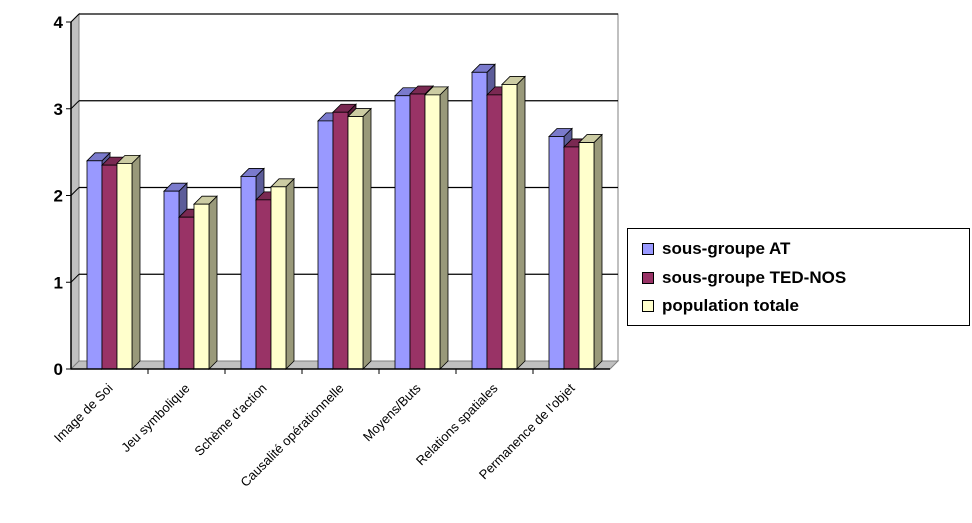 Image resolution: width=972 pixels, height=523 pixels. I want to click on y-tick-label: 0, so click(58, 369).